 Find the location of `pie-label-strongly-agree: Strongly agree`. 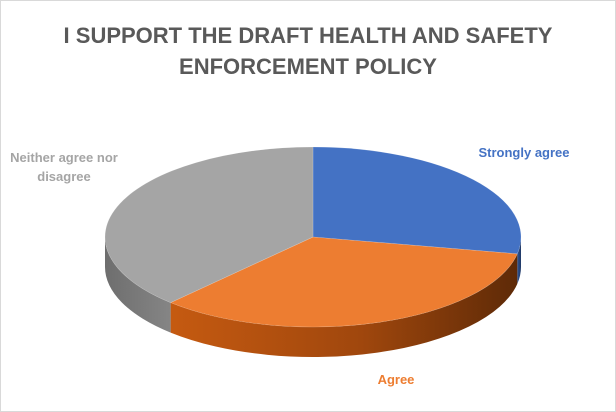

pie-label-strongly-agree: Strongly agree is located at coordinates (523, 152).